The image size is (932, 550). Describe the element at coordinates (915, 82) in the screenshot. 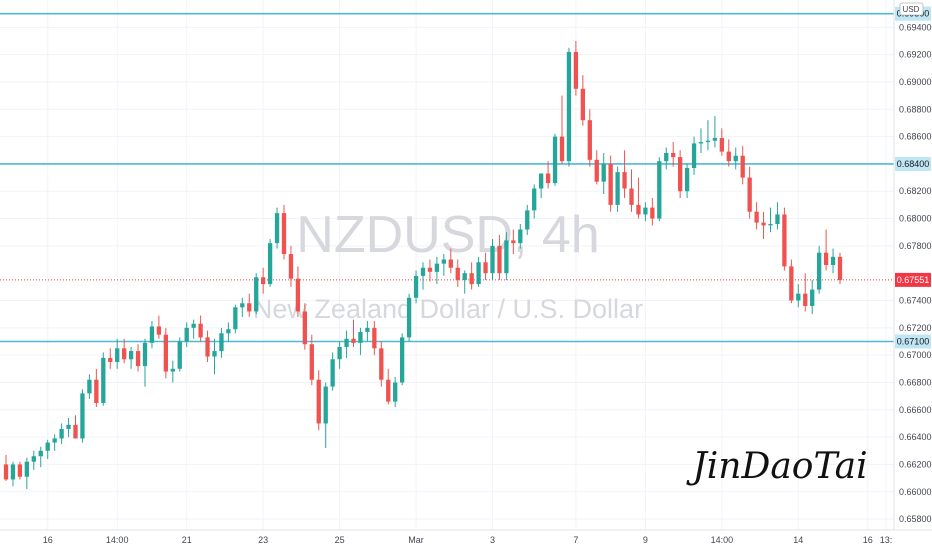

I see `price-tick-label: 0.69000` at that location.